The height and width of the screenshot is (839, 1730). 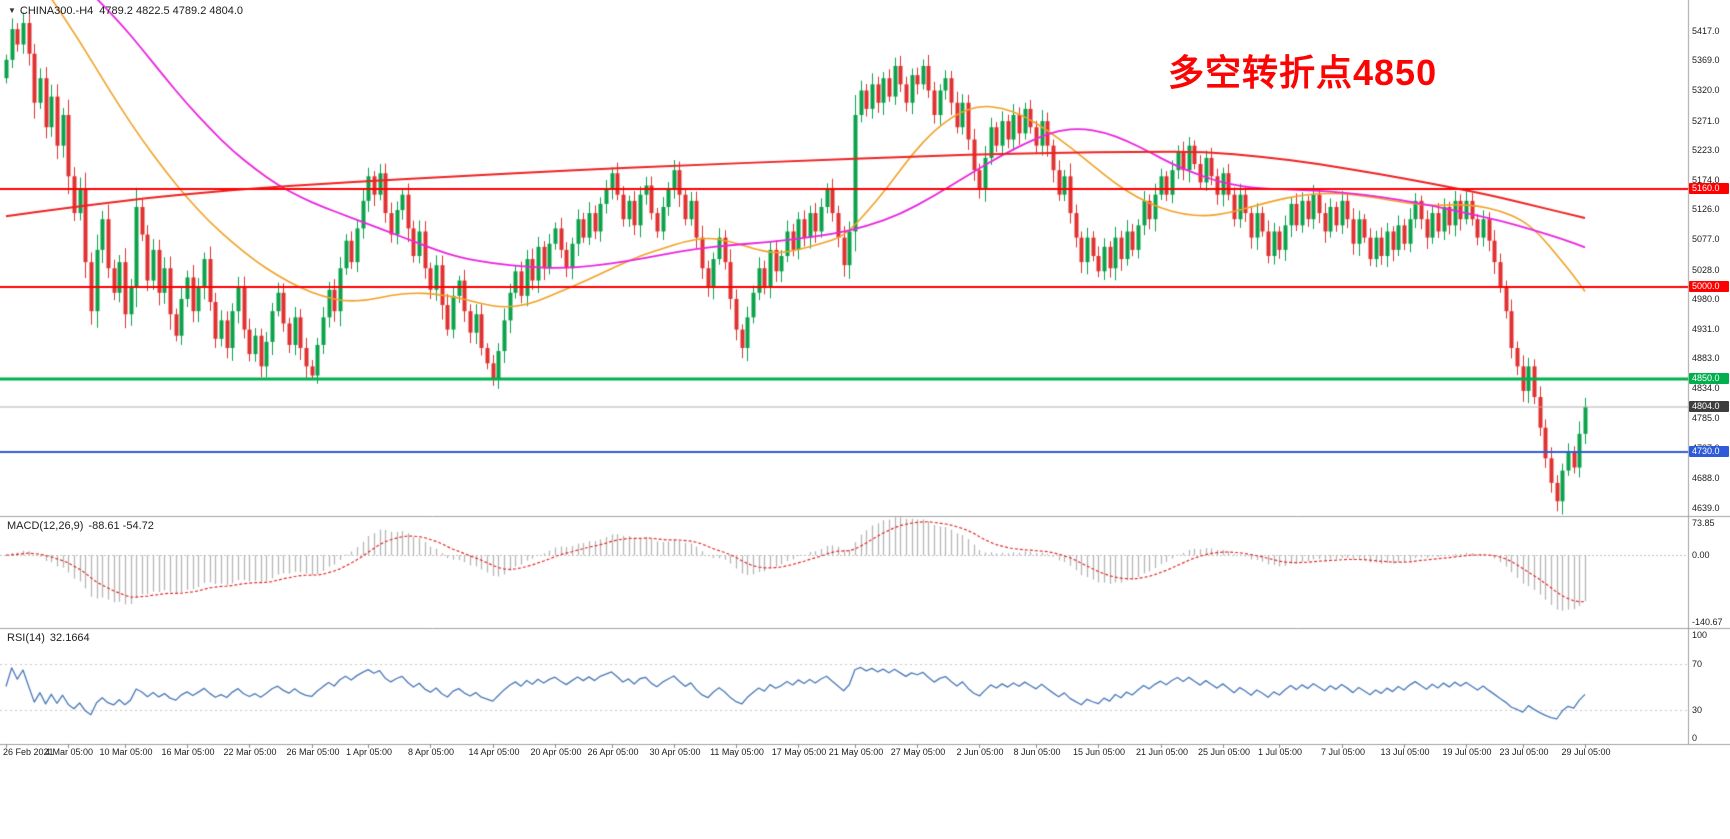 What do you see at coordinates (69, 638) in the screenshot?
I see `rsi-value: 32.1664` at bounding box center [69, 638].